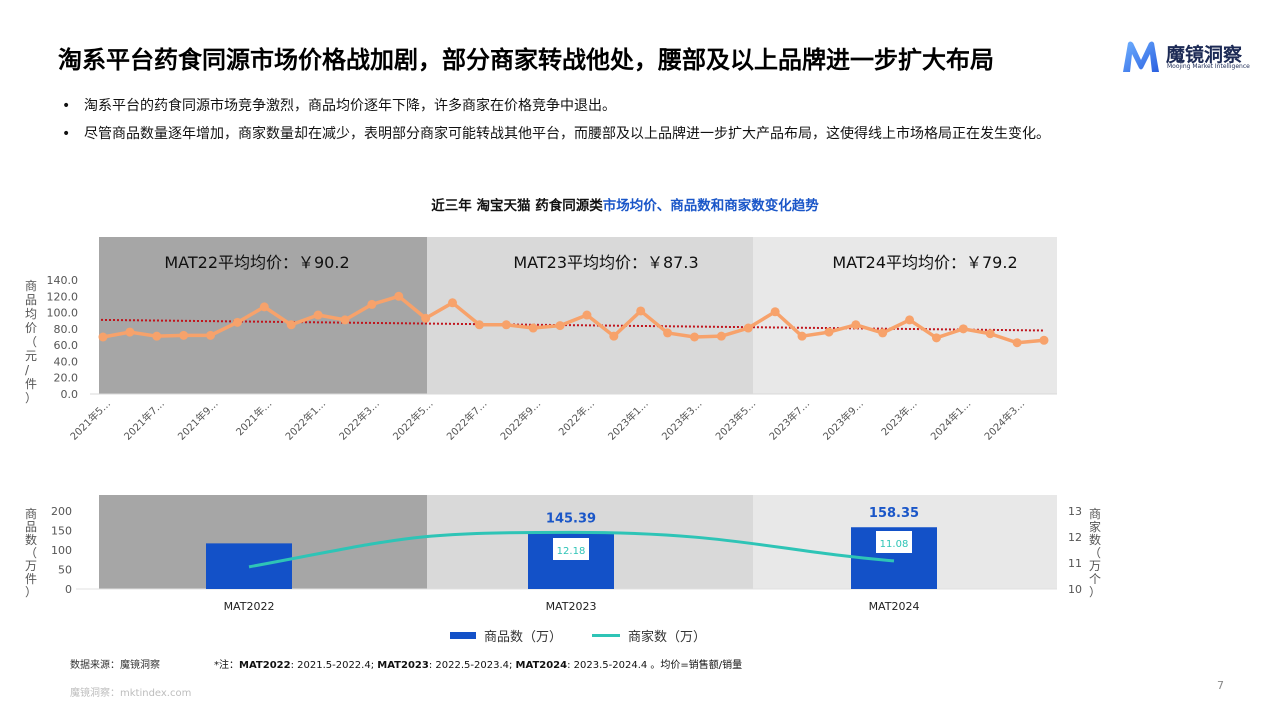 This screenshot has width=1280, height=720. What do you see at coordinates (578, 635) in the screenshot?
I see `chart-legend: 商品数（万） 商家数（万）` at bounding box center [578, 635].